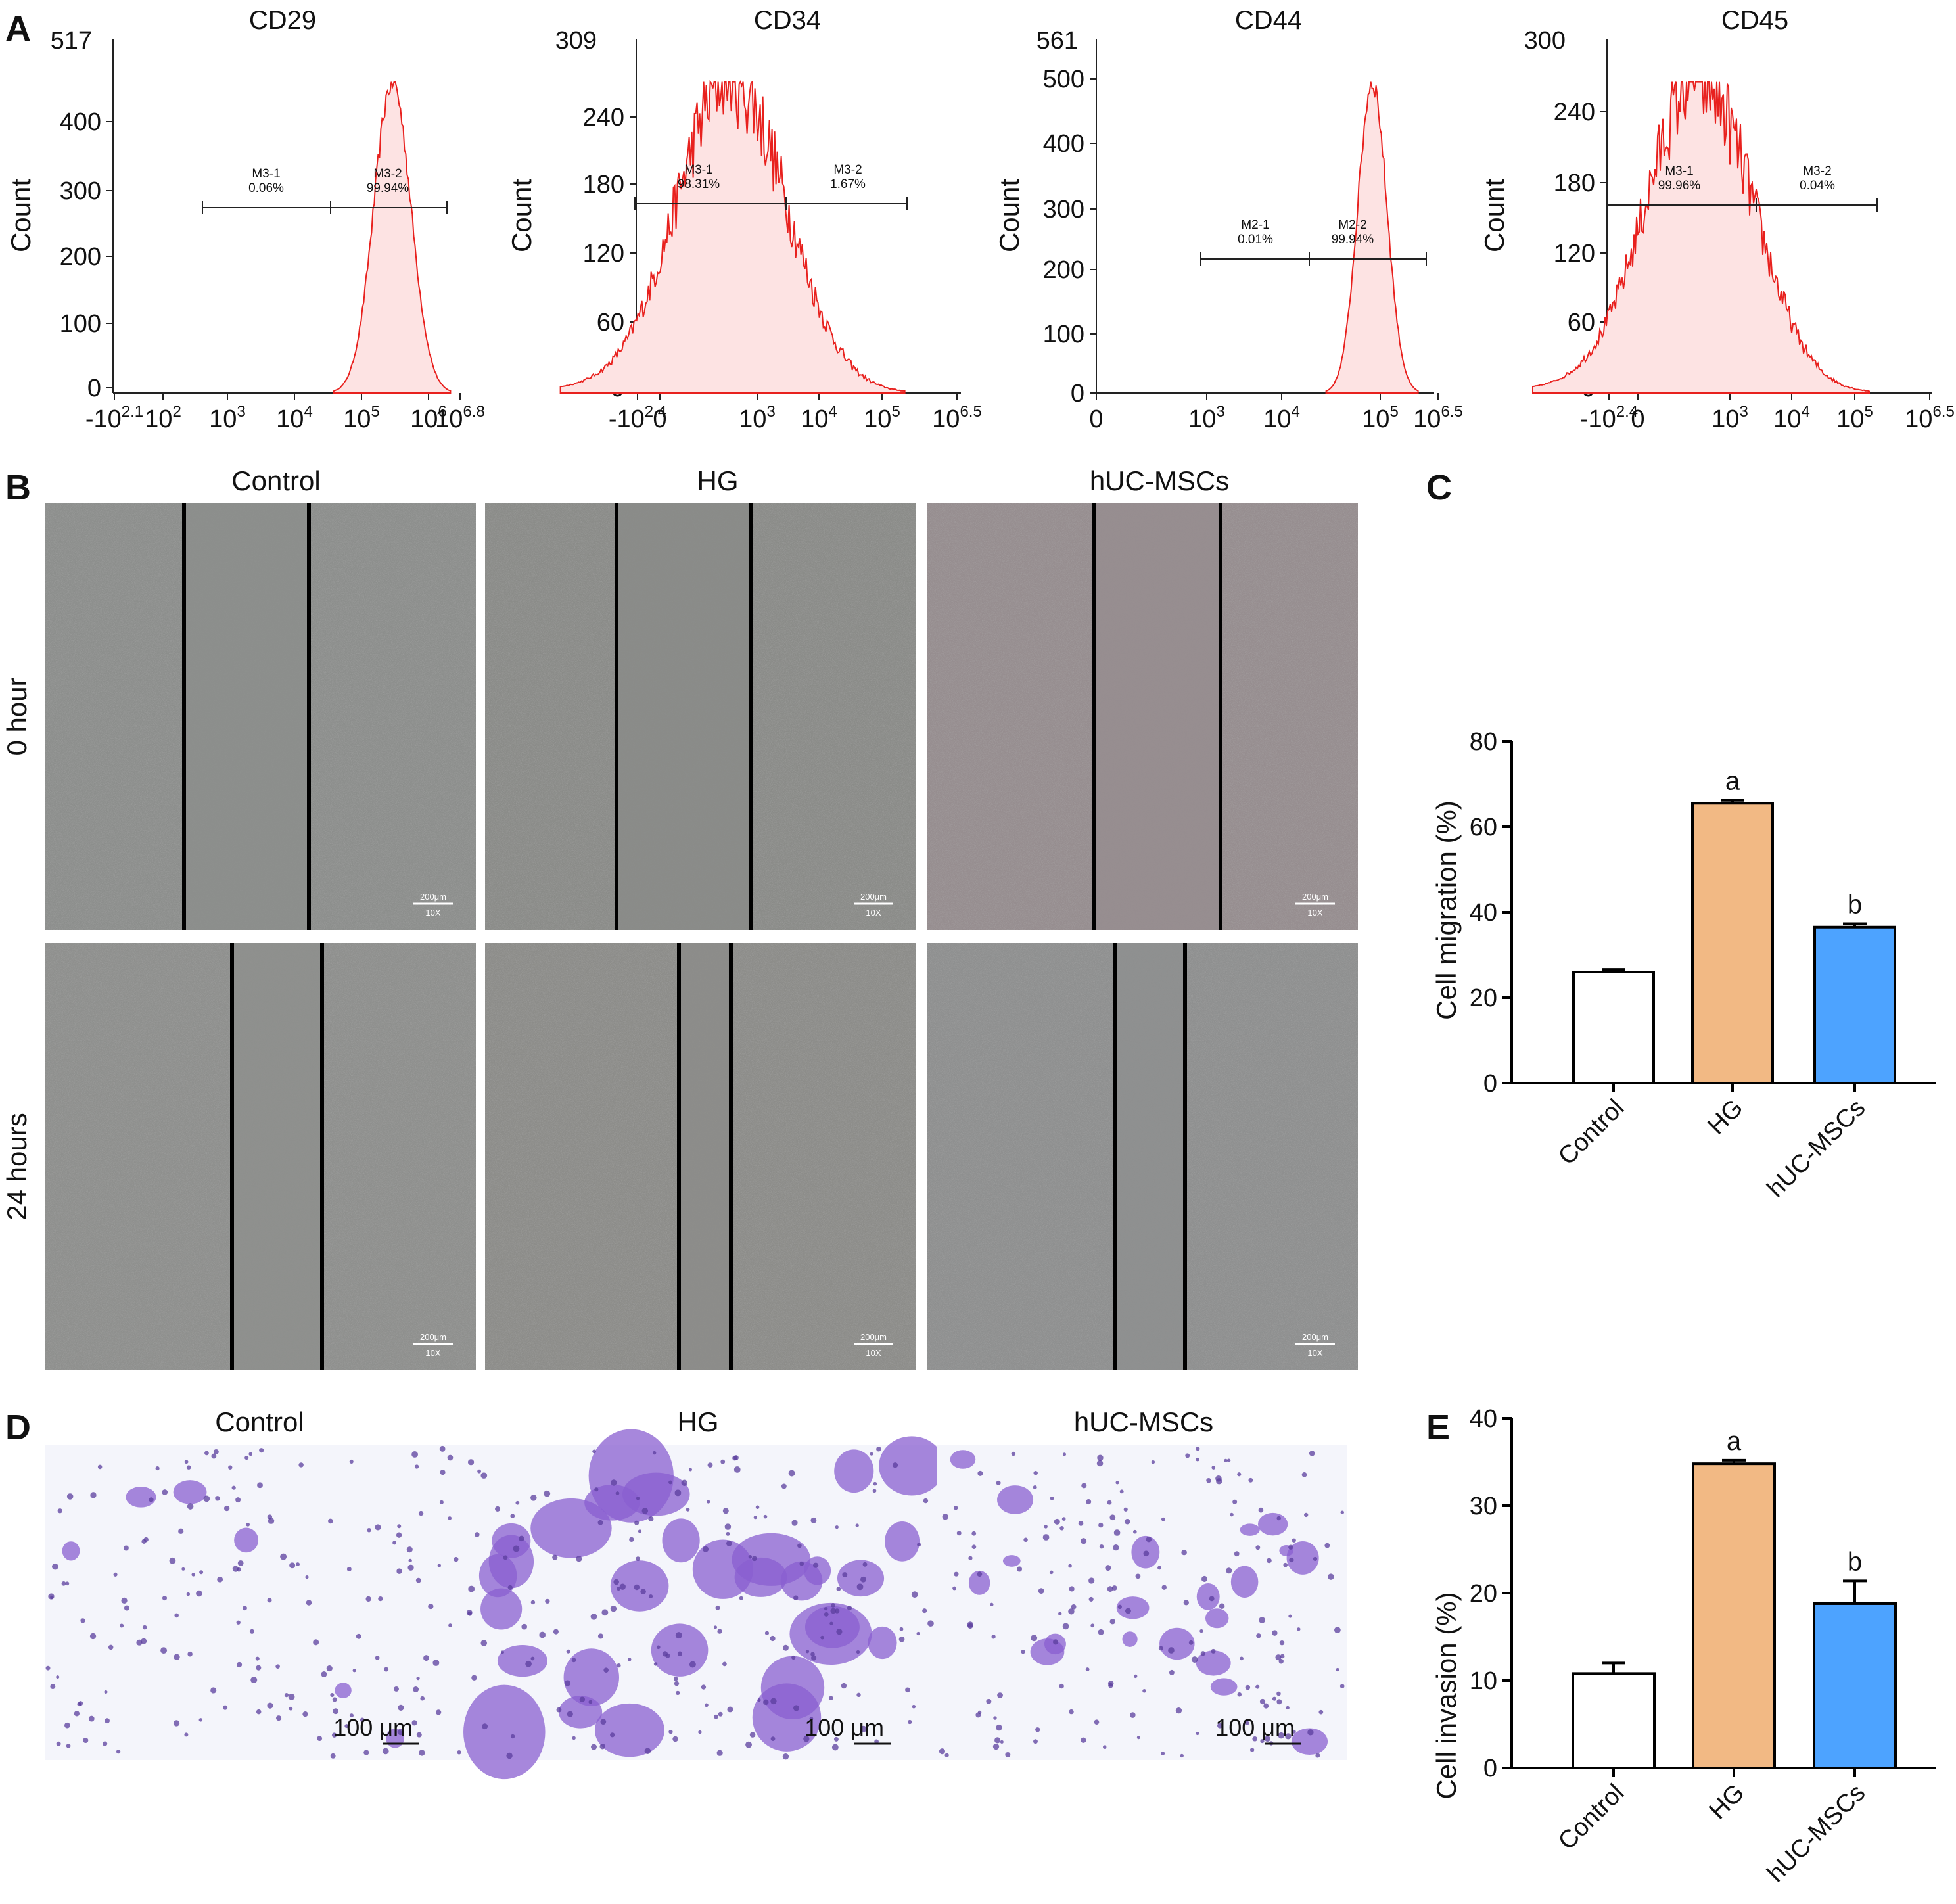 The width and height of the screenshot is (1956, 1904). What do you see at coordinates (387, 174) in the screenshot?
I see `gate-name: M3-2` at bounding box center [387, 174].